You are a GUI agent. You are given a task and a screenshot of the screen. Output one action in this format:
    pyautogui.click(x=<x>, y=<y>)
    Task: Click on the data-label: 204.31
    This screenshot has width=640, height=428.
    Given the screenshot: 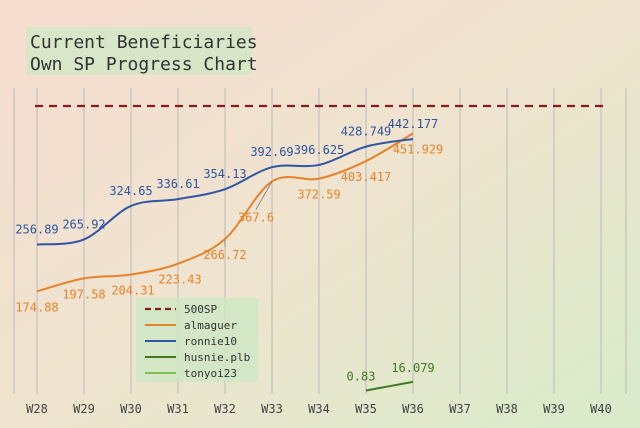 What is the action you would take?
    pyautogui.click(x=132, y=291)
    